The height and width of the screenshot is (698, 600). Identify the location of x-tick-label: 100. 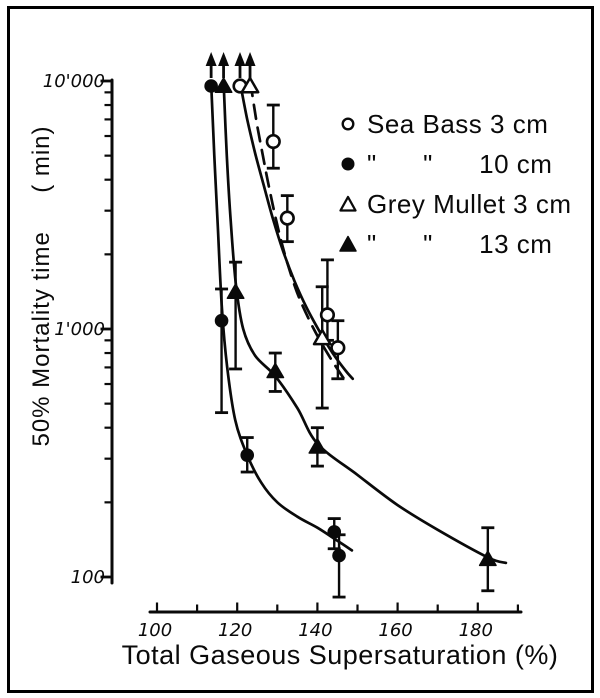
(155, 630).